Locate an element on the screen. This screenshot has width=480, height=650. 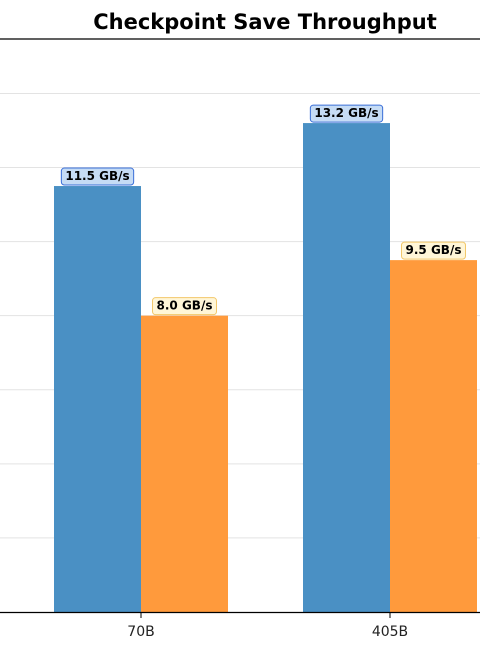
data-label-70B-series-2: 8.0 GB/s is located at coordinates (184, 306).